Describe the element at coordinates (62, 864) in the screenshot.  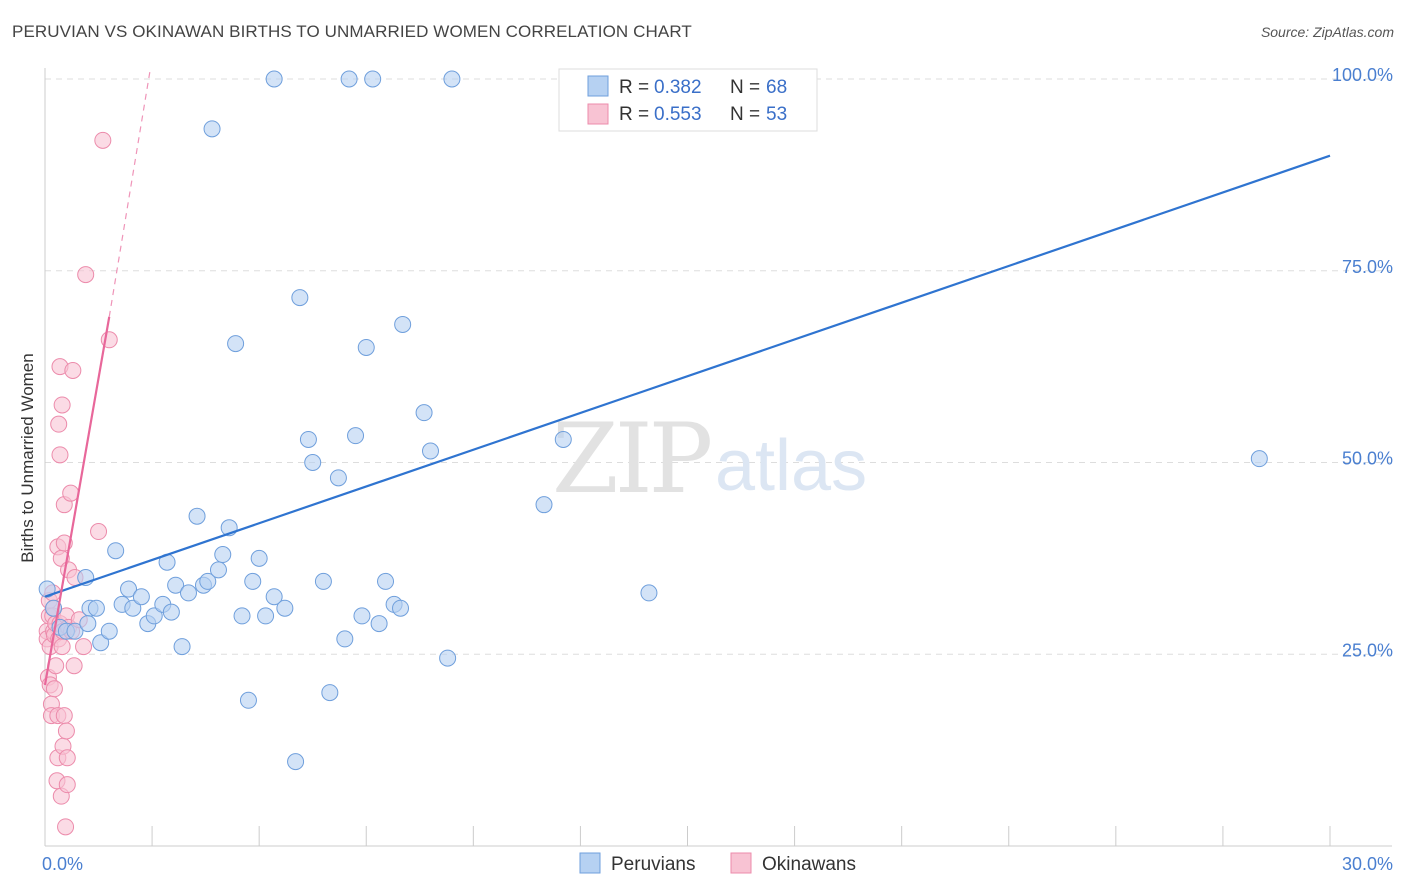
I see `x-tick-label: 0.0%` at that location.